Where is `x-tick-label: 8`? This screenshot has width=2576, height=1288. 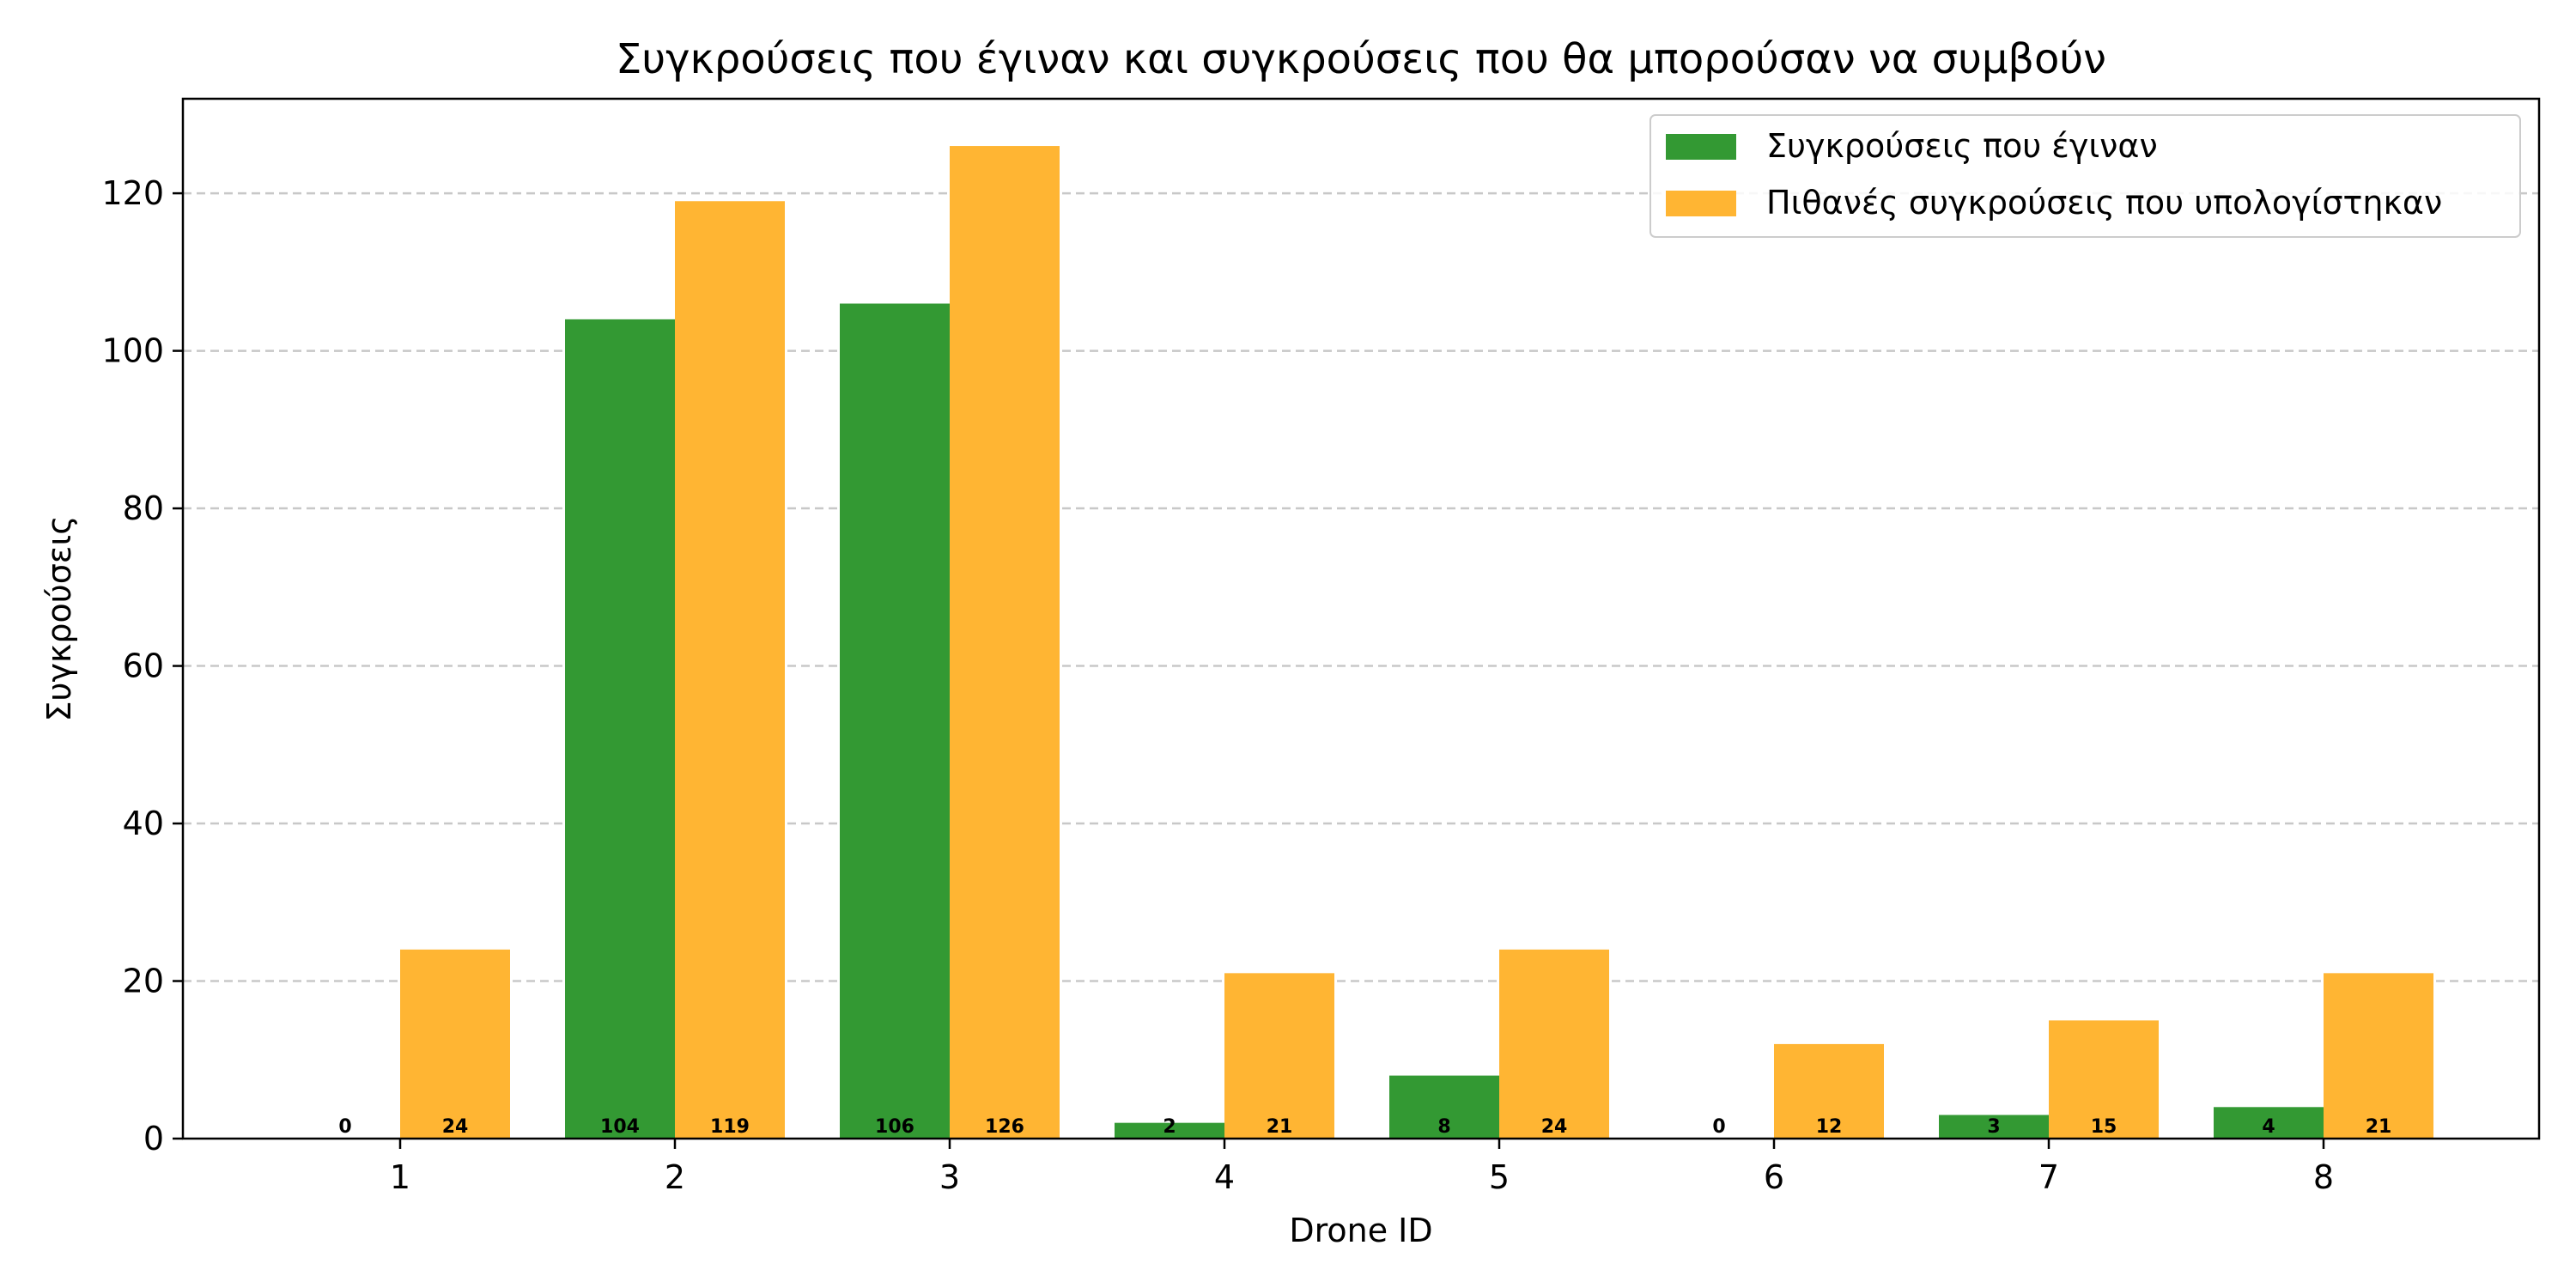
x-tick-label: 8 is located at coordinates (2324, 1177).